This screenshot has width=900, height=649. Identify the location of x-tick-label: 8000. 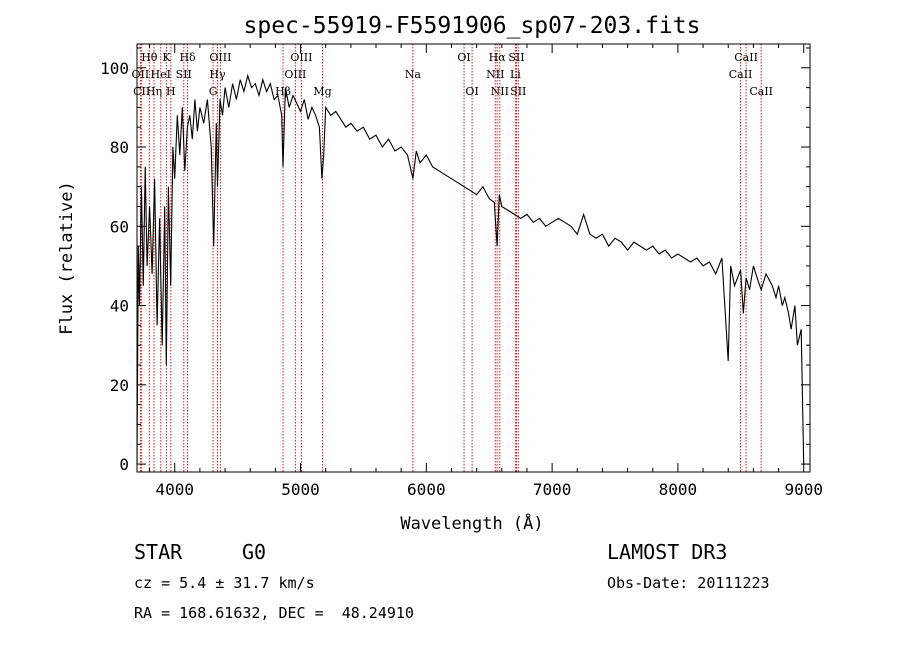
(678, 489).